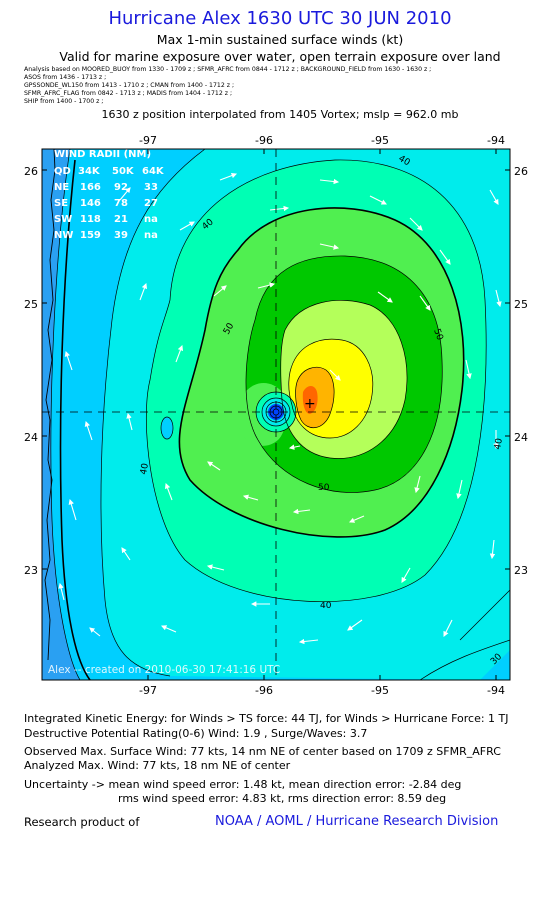 Image resolution: width=560 pixels, height=915 pixels. I want to click on radii-cell: 33, so click(151, 187).